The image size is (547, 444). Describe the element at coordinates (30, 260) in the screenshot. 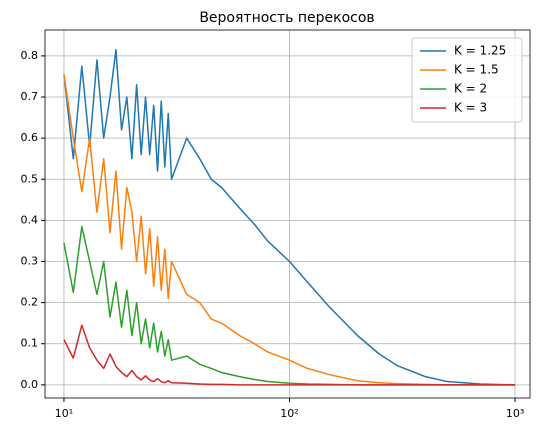

I see `y-tick-label: 0.3` at that location.